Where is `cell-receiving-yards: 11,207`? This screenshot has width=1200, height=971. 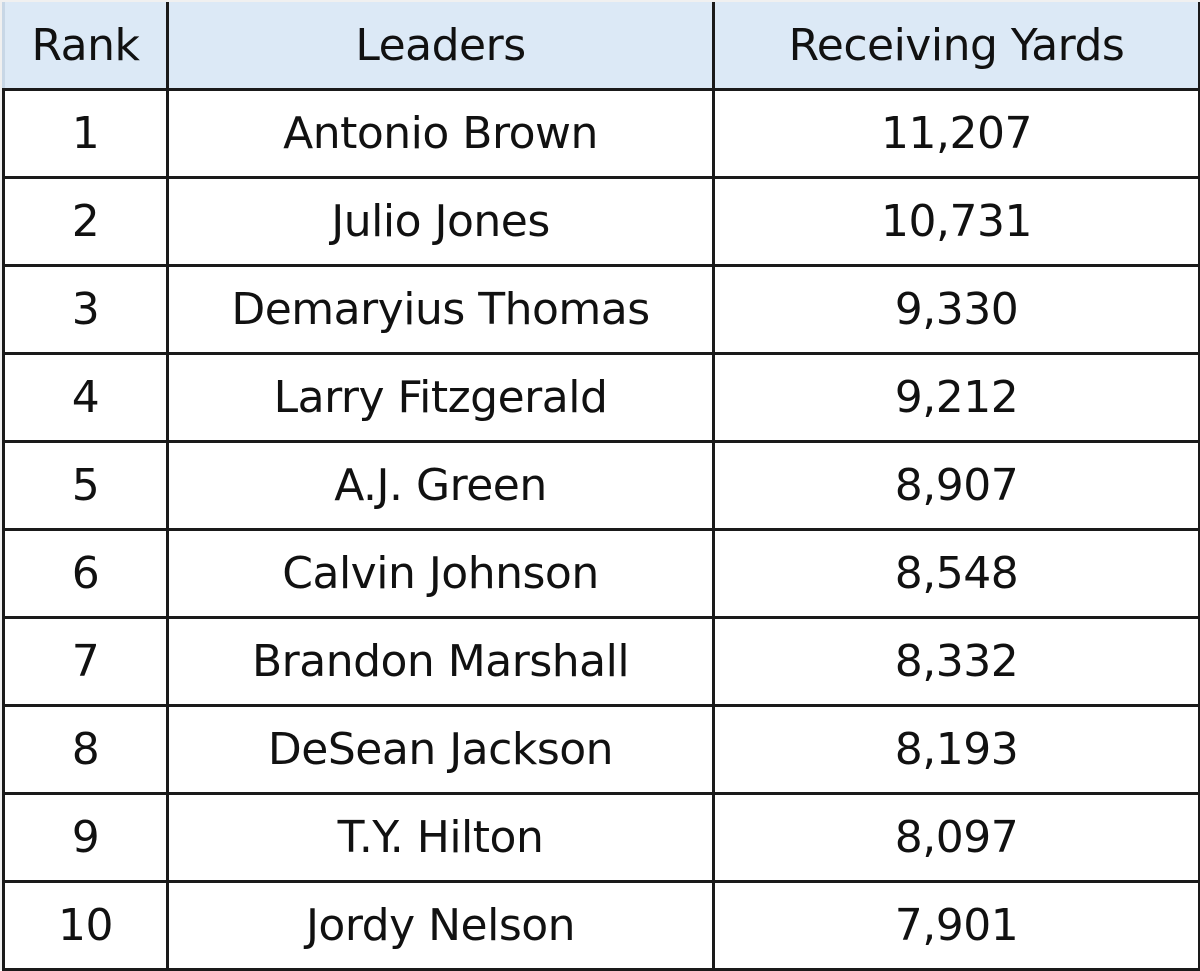
cell-receiving-yards: 11,207 is located at coordinates (956, 133).